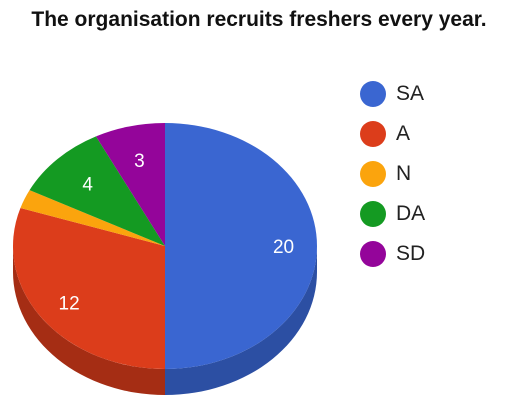 The height and width of the screenshot is (420, 518). What do you see at coordinates (435, 214) in the screenshot?
I see `legend-item-da: DA` at bounding box center [435, 214].